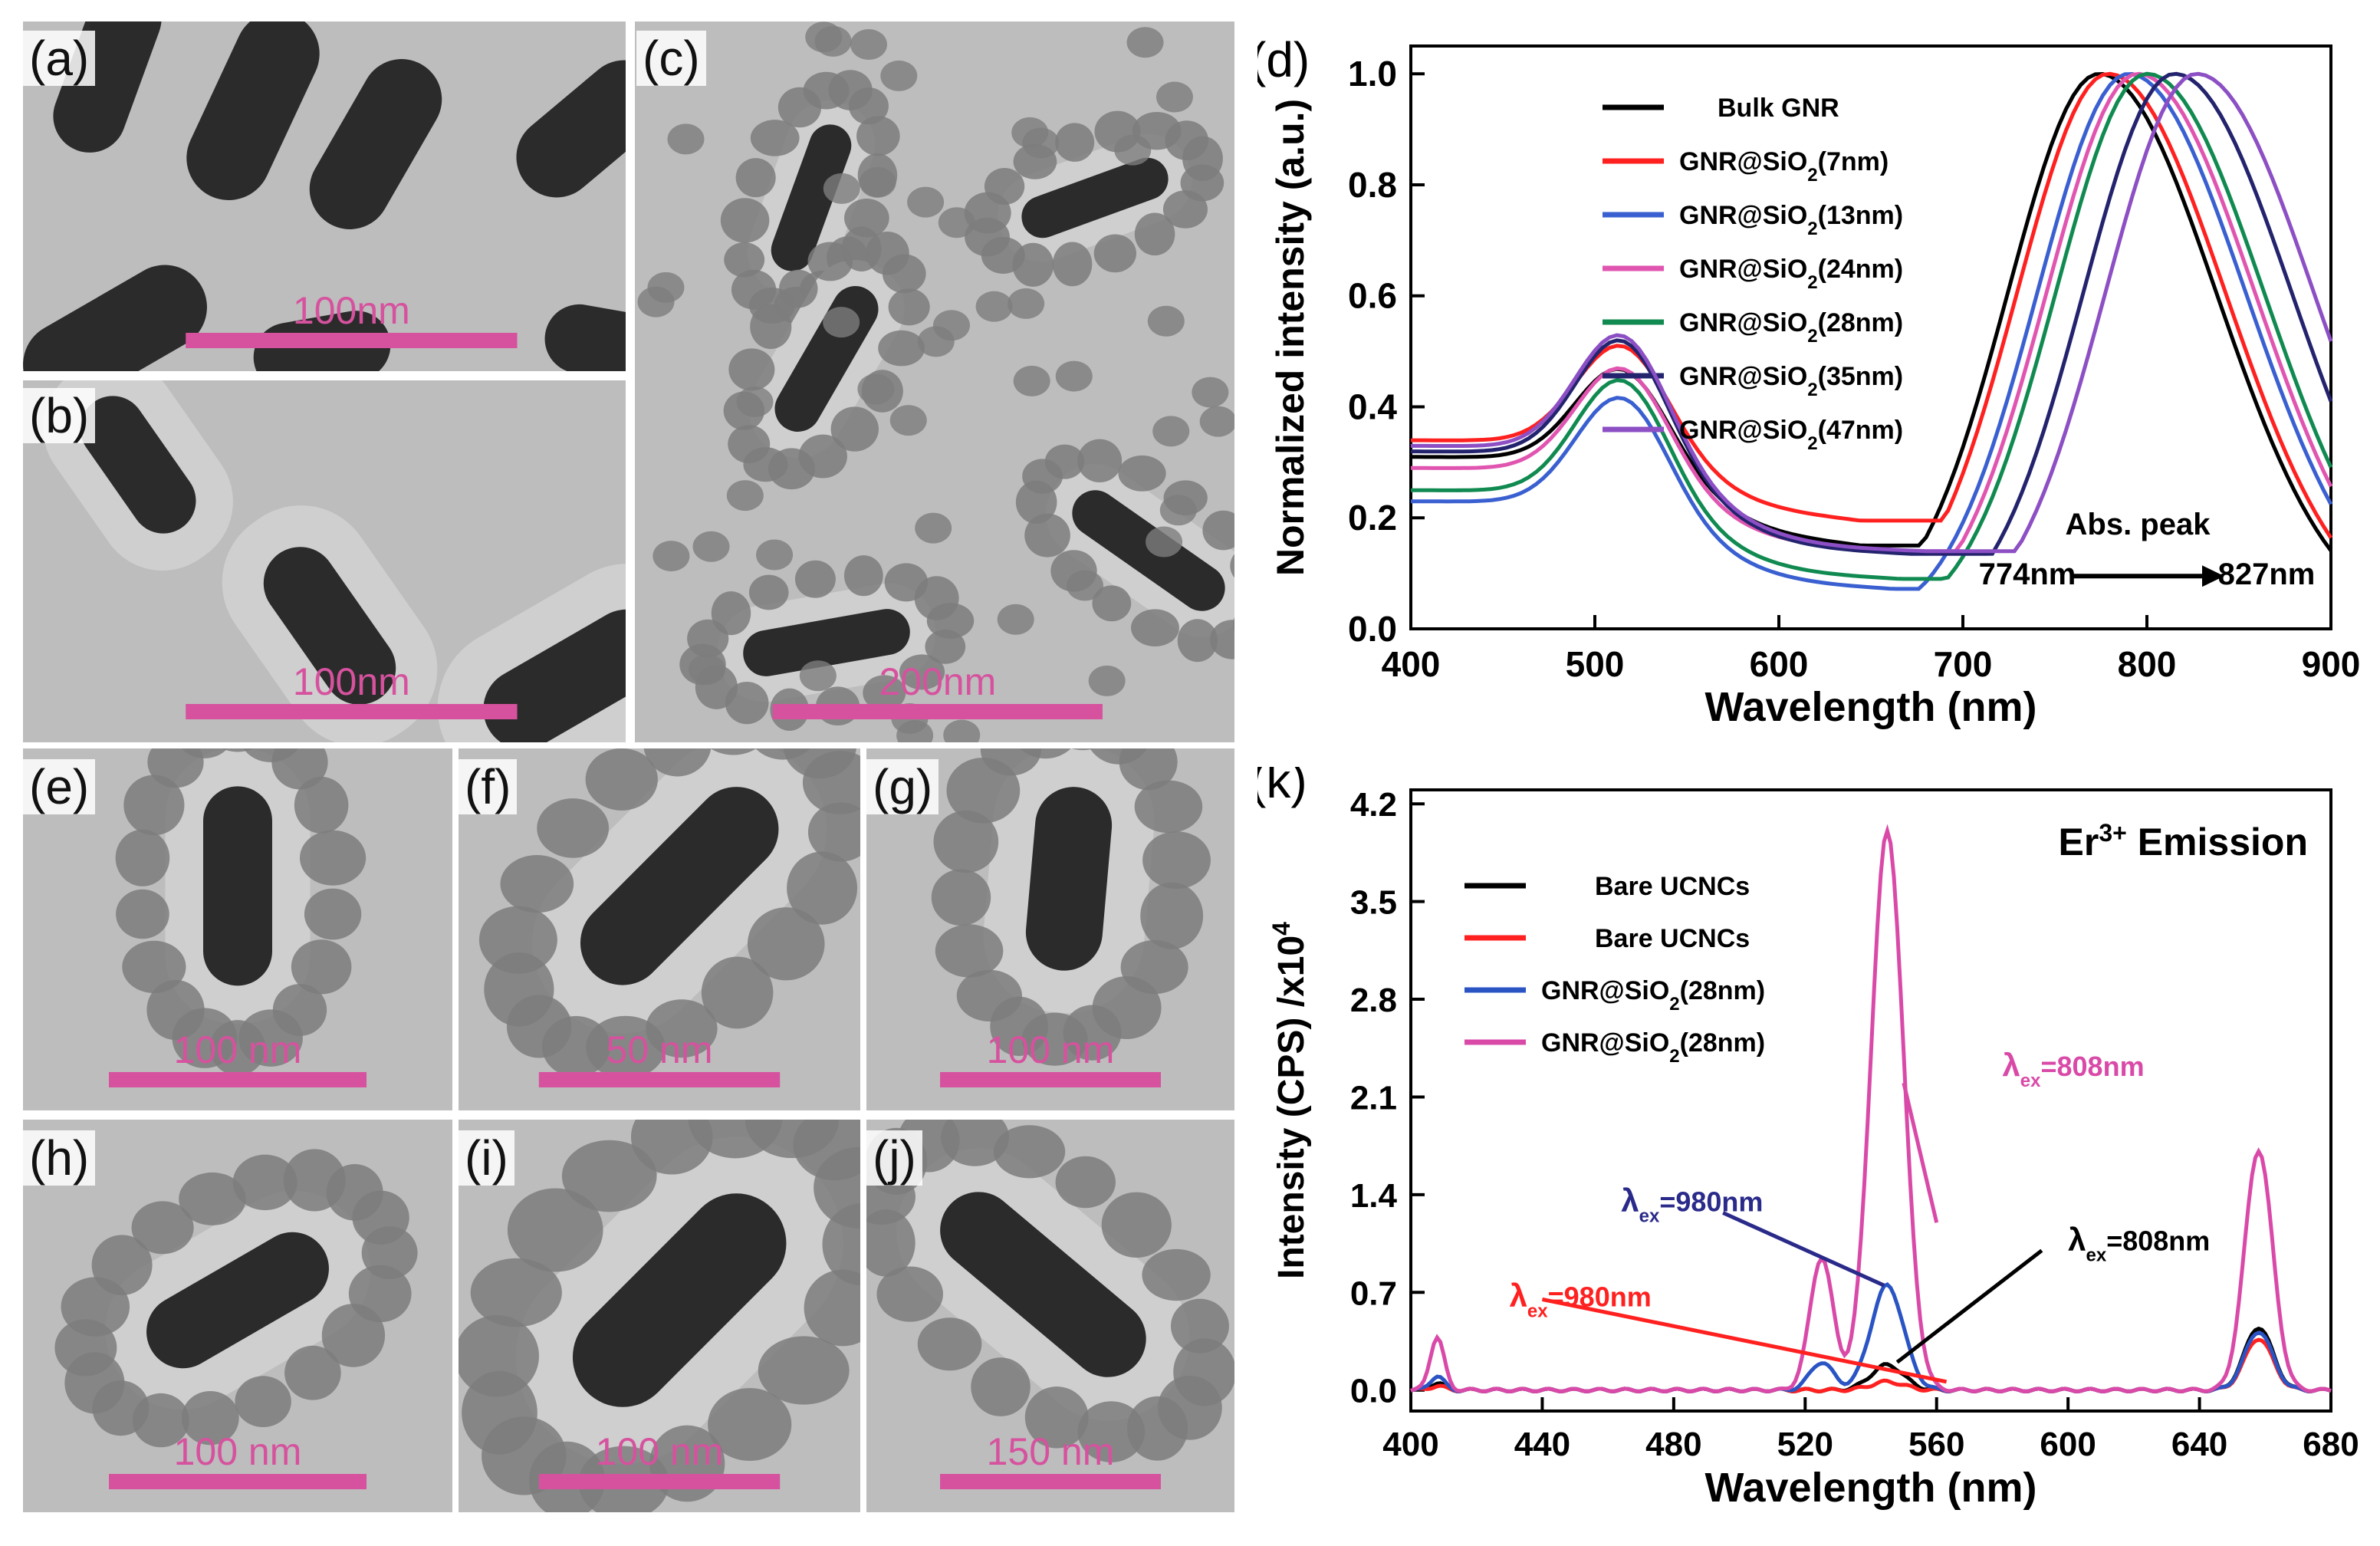 The image size is (2380, 1546). Describe the element at coordinates (1936, 1445) in the screenshot. I see `x-tick-label: 560` at that location.